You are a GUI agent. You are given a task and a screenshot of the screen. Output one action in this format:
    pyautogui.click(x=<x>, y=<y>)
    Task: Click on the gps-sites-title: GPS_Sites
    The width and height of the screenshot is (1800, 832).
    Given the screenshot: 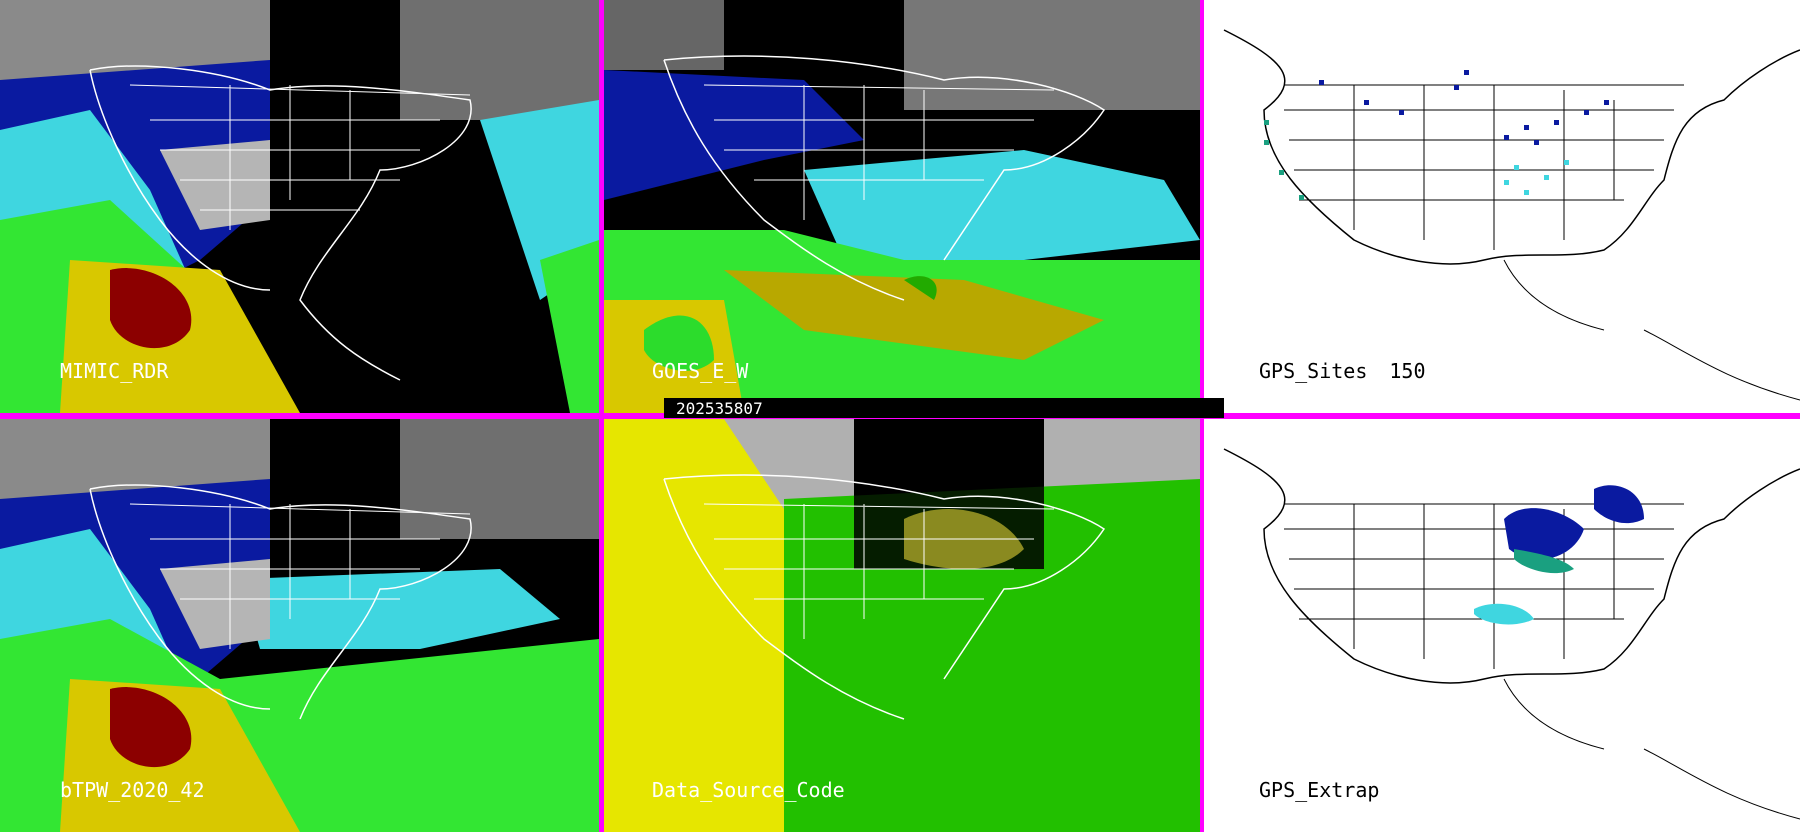 What is the action you would take?
    pyautogui.click(x=1313, y=371)
    